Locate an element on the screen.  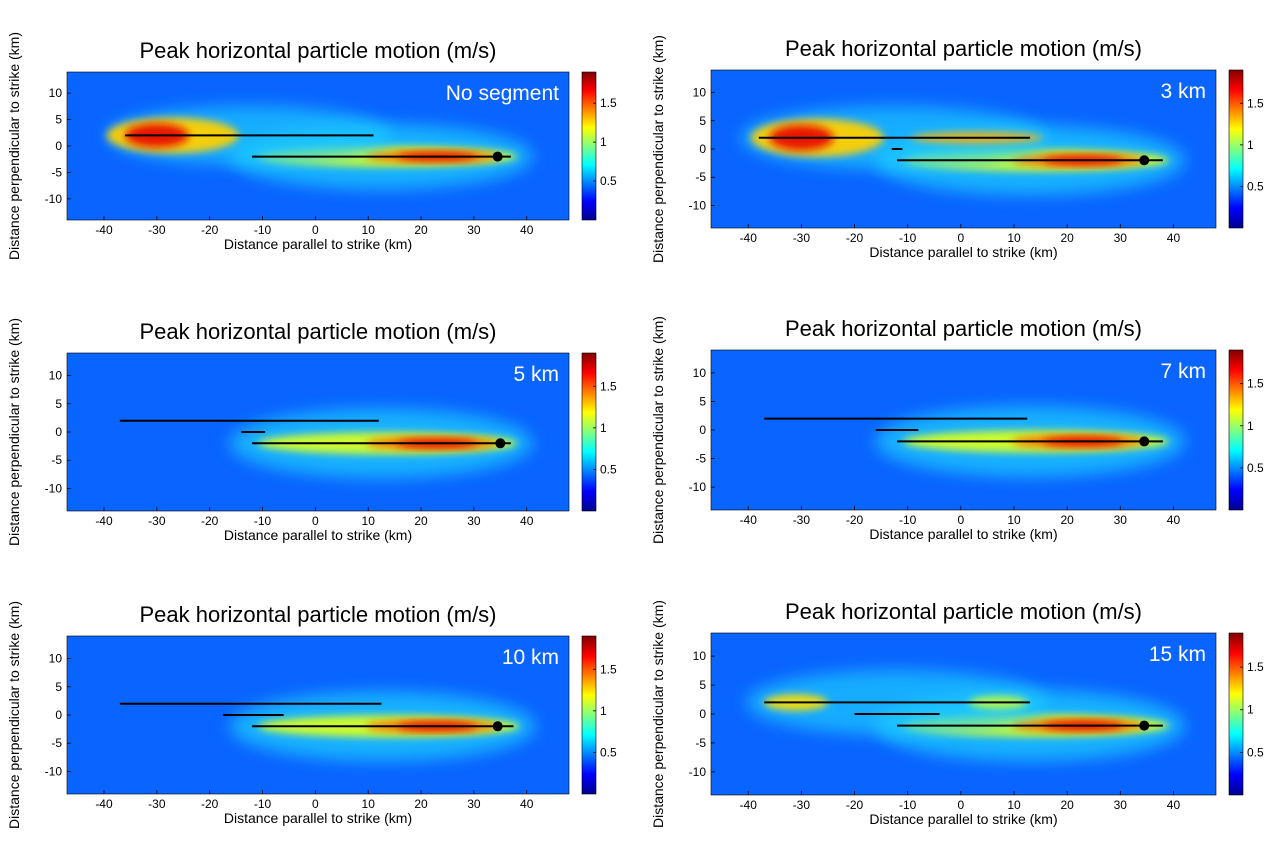
segment-label: 5 km is located at coordinates (536, 374).